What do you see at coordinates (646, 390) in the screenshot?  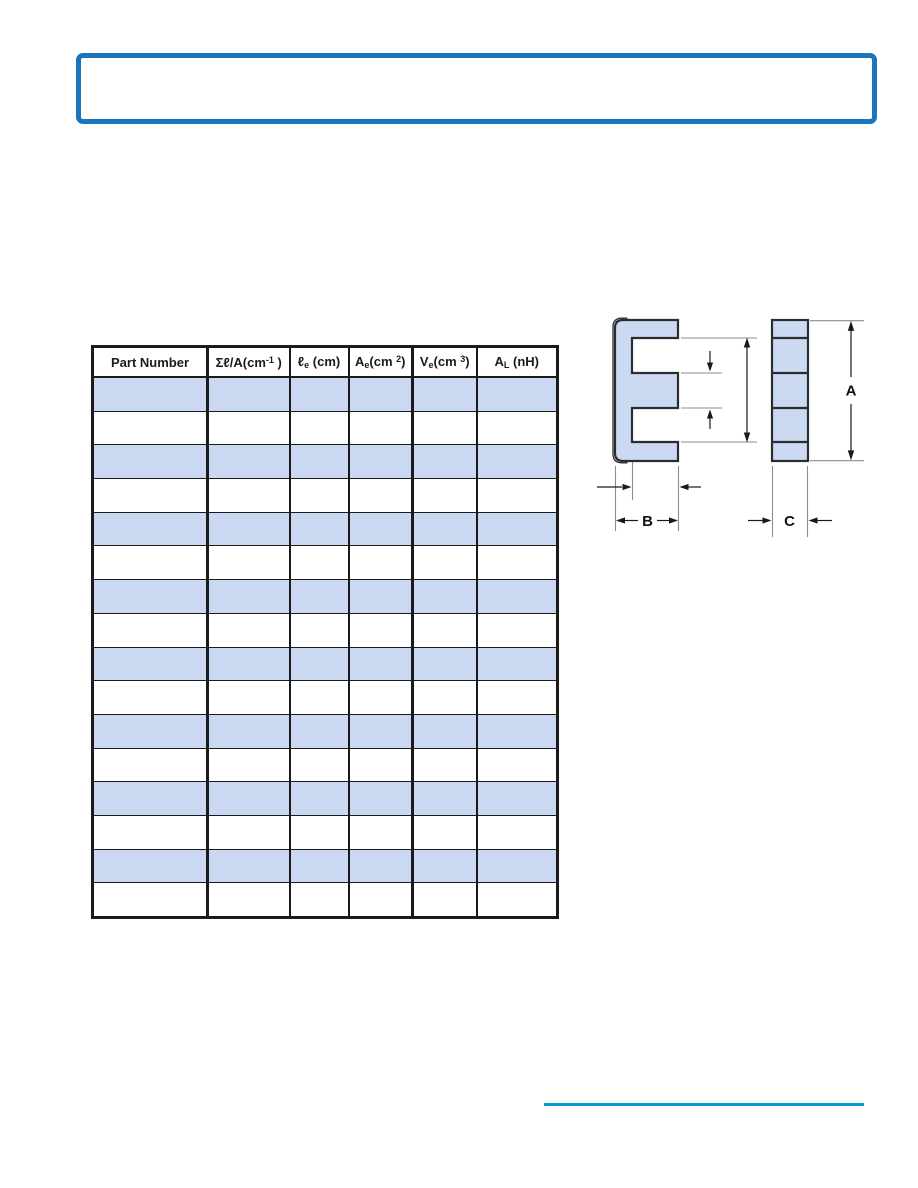 I see `e-core-front-view` at bounding box center [646, 390].